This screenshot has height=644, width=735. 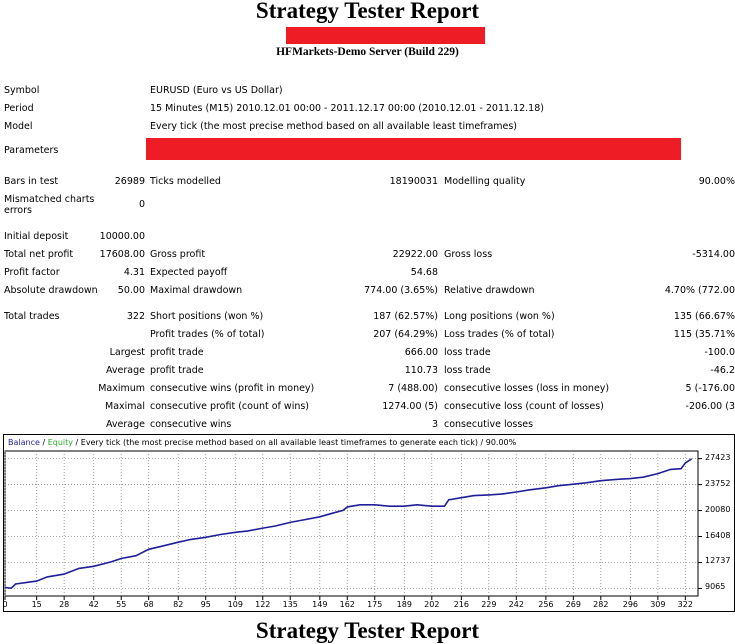 What do you see at coordinates (121, 604) in the screenshot?
I see `x-tick-label-4: 55` at bounding box center [121, 604].